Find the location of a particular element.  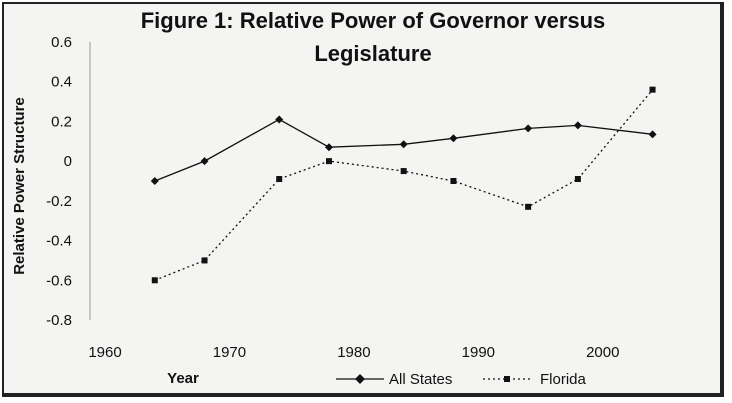

y-axis-title: Relative Power Structure is located at coordinates (19, 186).